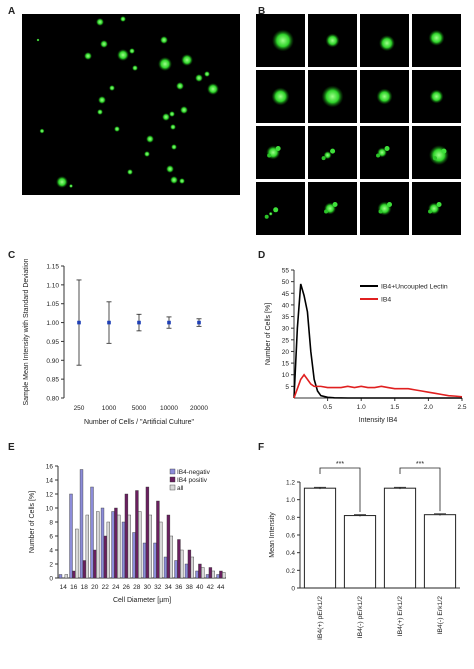 This screenshot has width=474, height=669. What do you see at coordinates (414, 287) in the screenshot?
I see `legend-label: IB4+Uncoupled Lectin` at bounding box center [414, 287].